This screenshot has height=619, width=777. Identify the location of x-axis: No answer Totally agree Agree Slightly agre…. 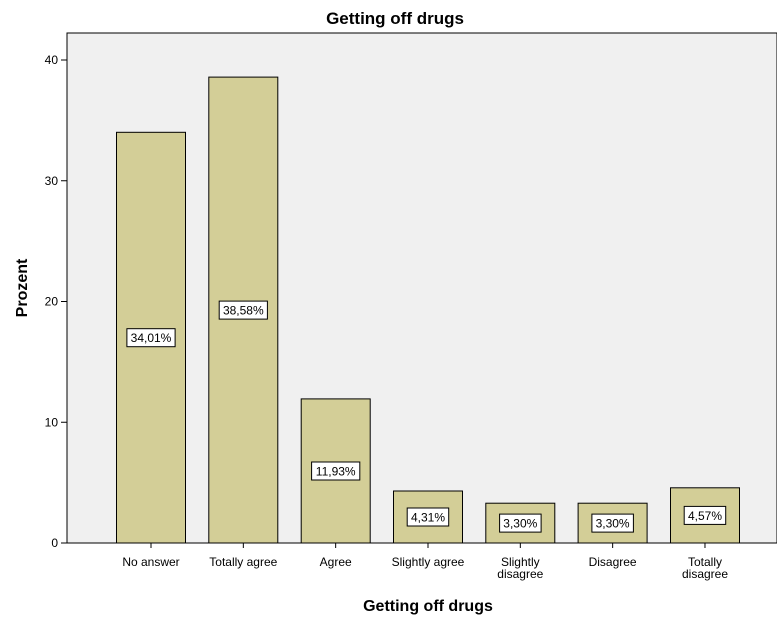
(425, 562).